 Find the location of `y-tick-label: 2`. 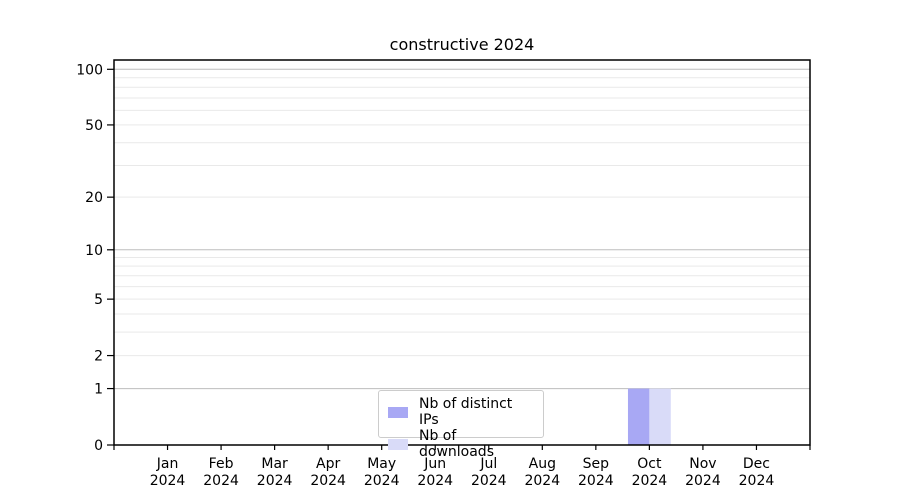

y-tick-label: 2 is located at coordinates (98, 357).